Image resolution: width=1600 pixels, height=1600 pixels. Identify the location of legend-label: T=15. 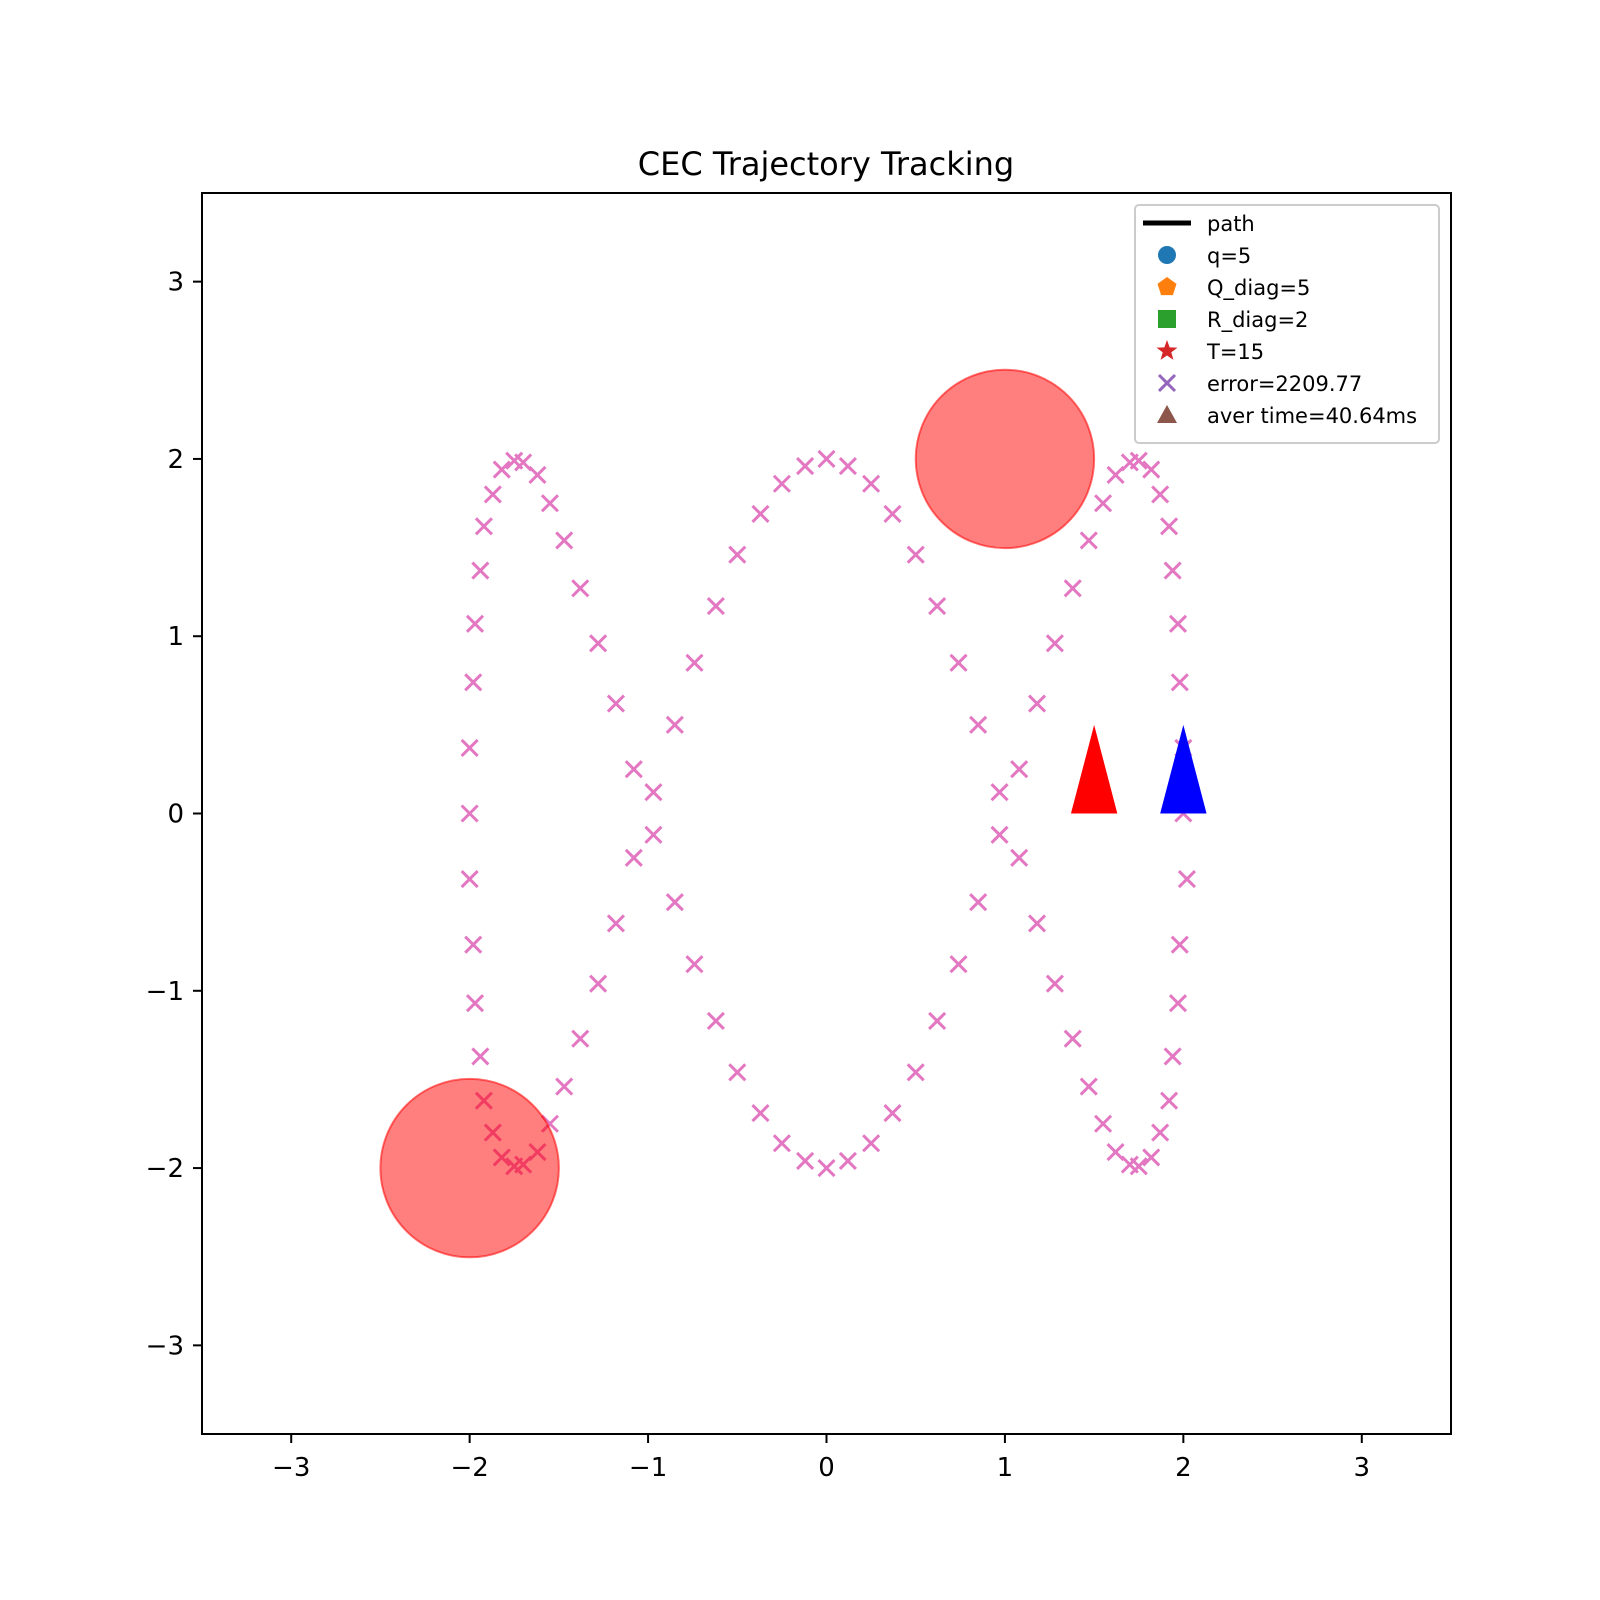
(1235, 352).